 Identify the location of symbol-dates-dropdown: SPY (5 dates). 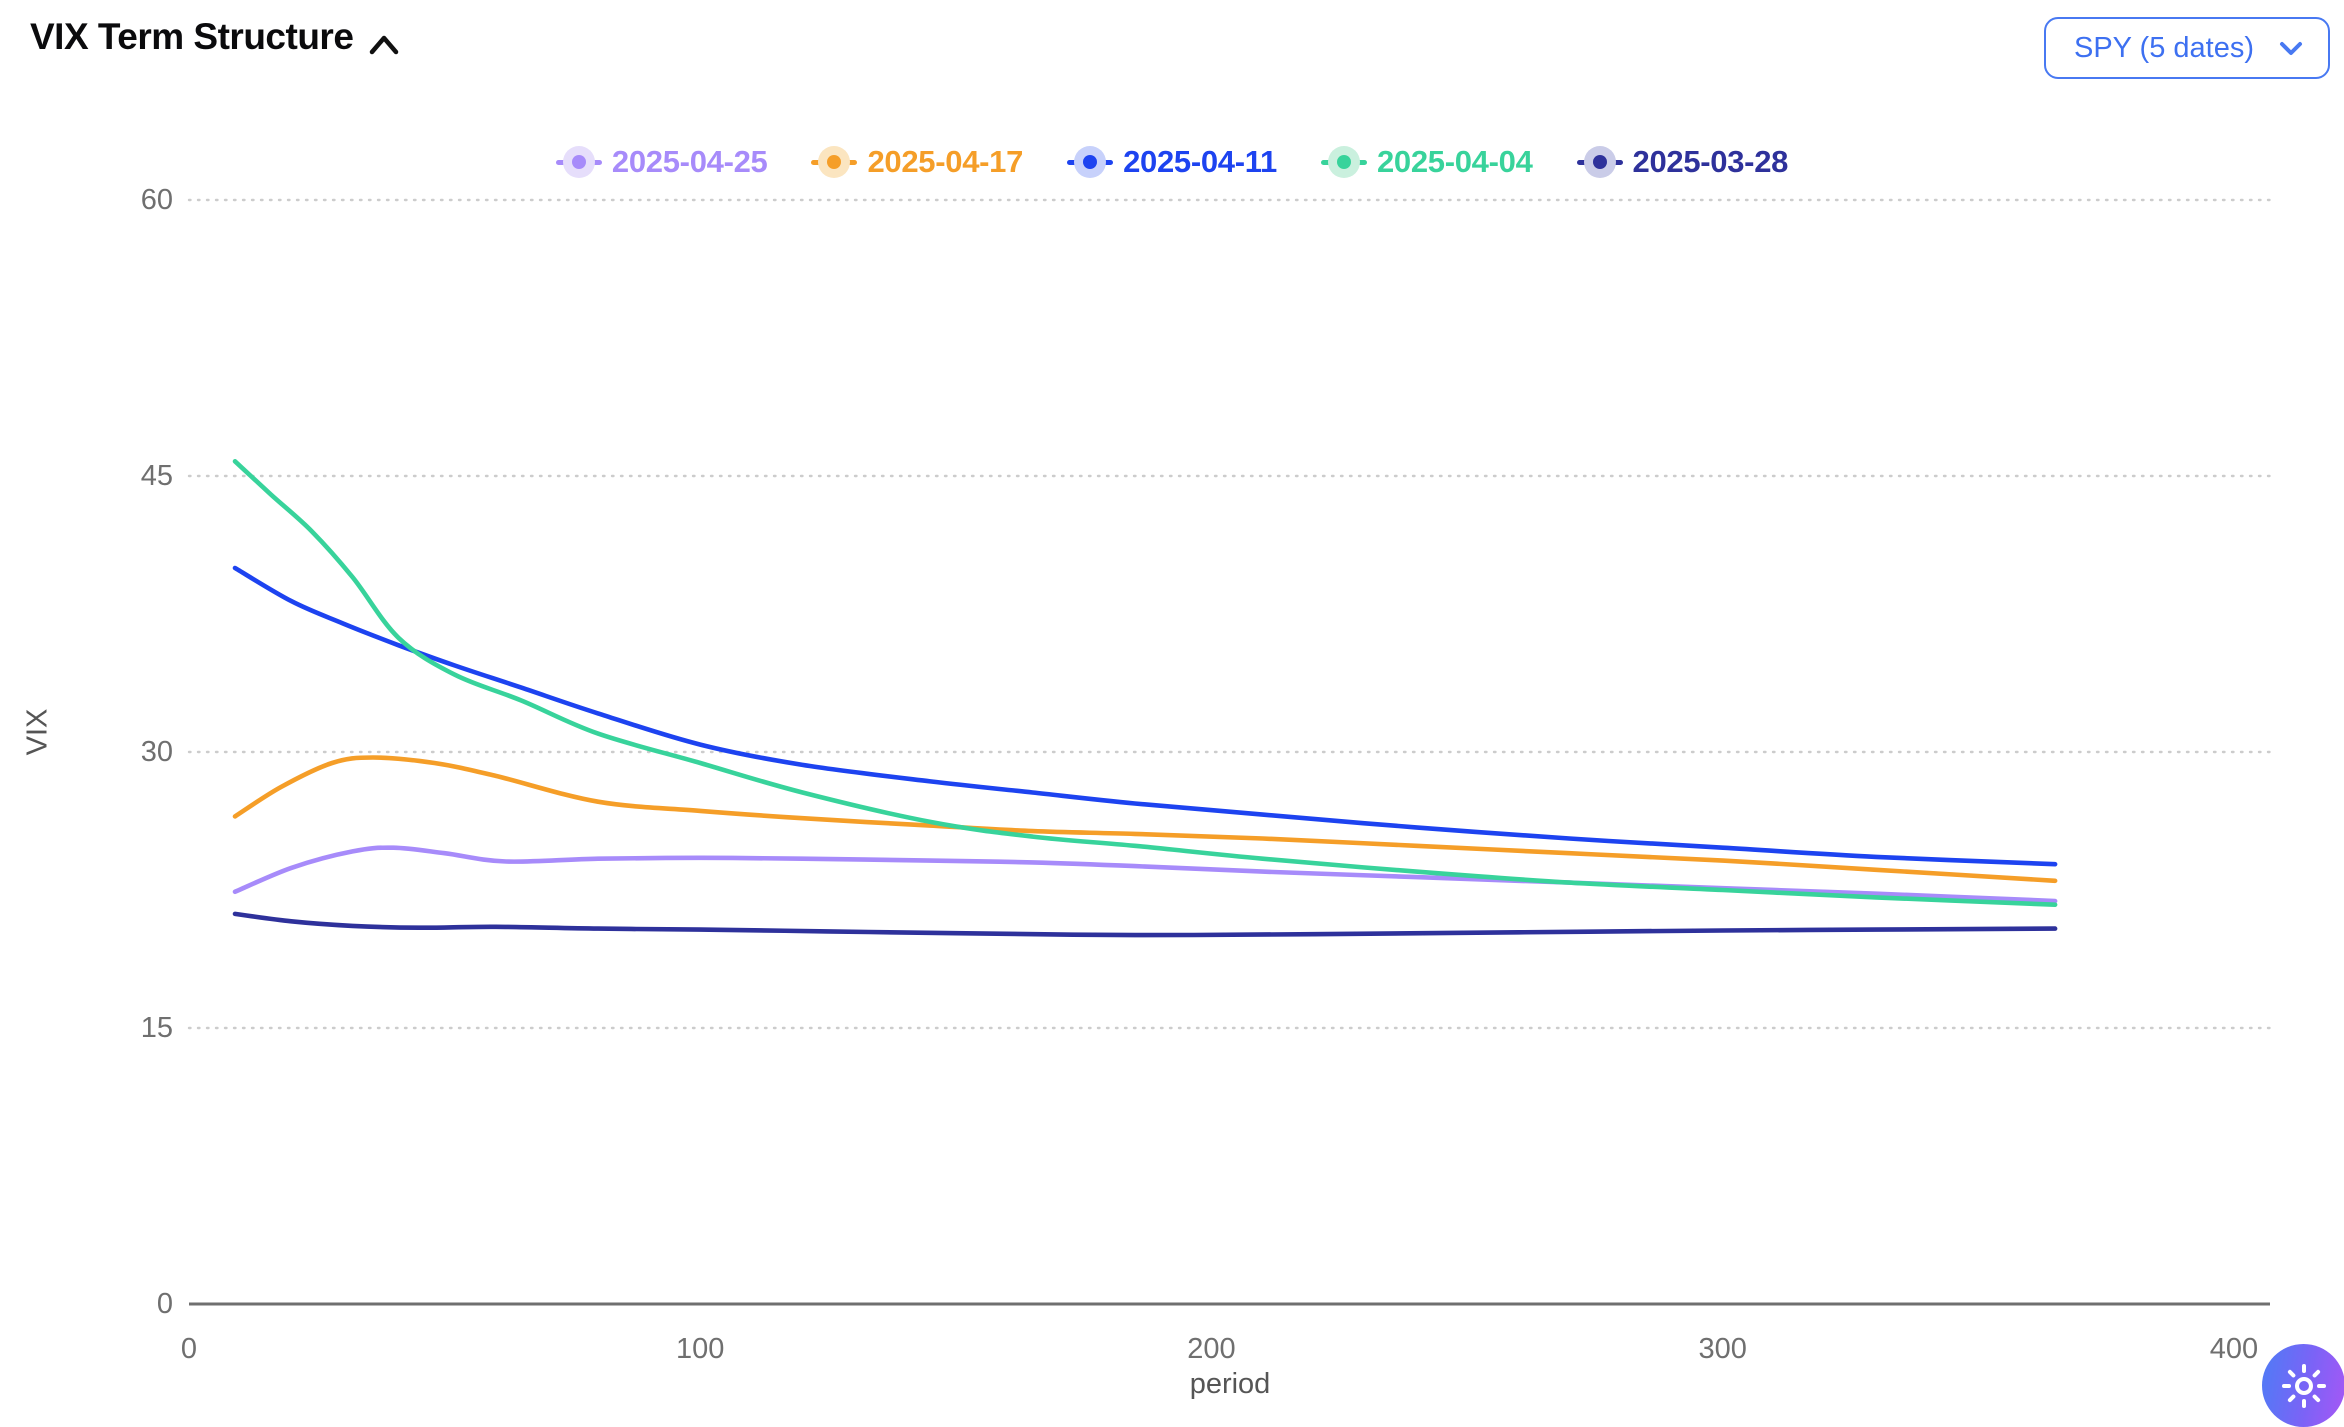
(2186, 48).